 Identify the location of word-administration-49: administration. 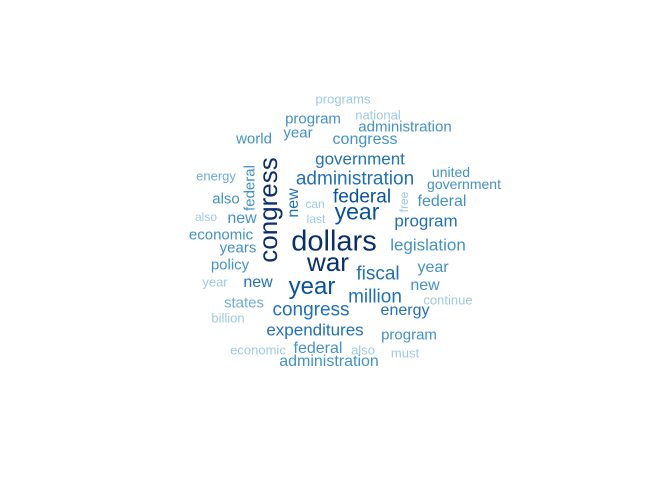
(329, 361).